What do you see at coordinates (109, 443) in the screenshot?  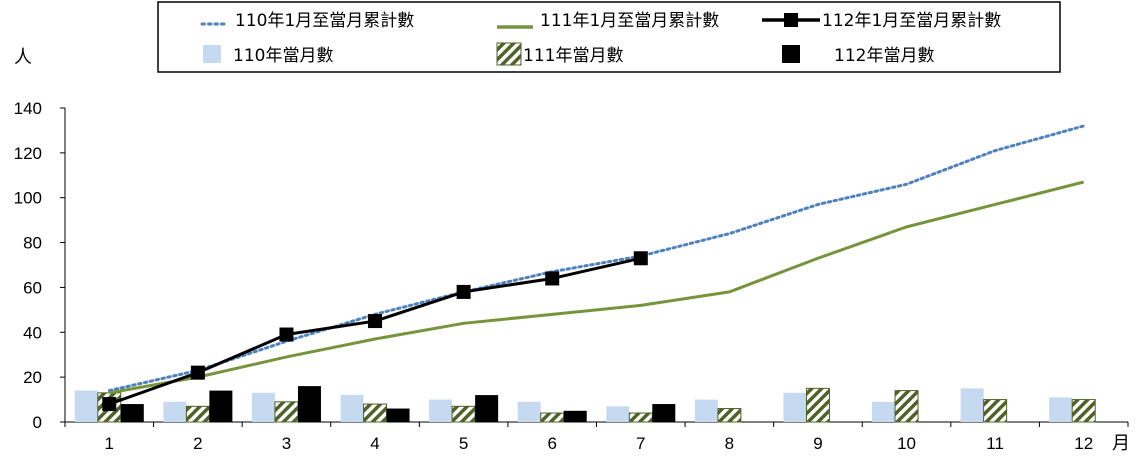 I see `x-tick-label: 1` at bounding box center [109, 443].